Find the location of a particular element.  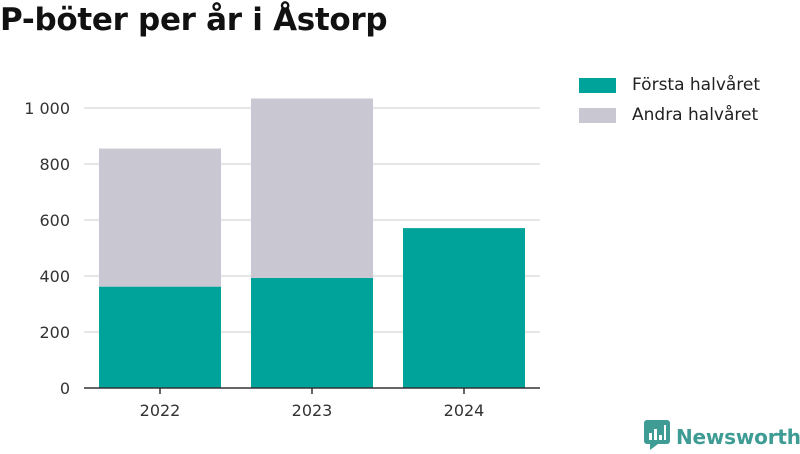

legend-item-second-half: Andra halvåret is located at coordinates (669, 115).